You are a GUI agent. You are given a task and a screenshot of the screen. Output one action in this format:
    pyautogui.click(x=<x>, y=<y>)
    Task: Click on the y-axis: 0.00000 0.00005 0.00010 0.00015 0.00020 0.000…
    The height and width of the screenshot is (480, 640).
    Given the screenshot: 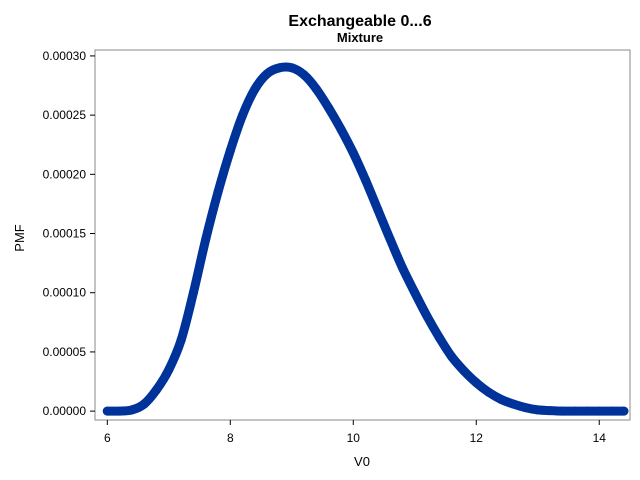 What is the action you would take?
    pyautogui.click(x=69, y=233)
    